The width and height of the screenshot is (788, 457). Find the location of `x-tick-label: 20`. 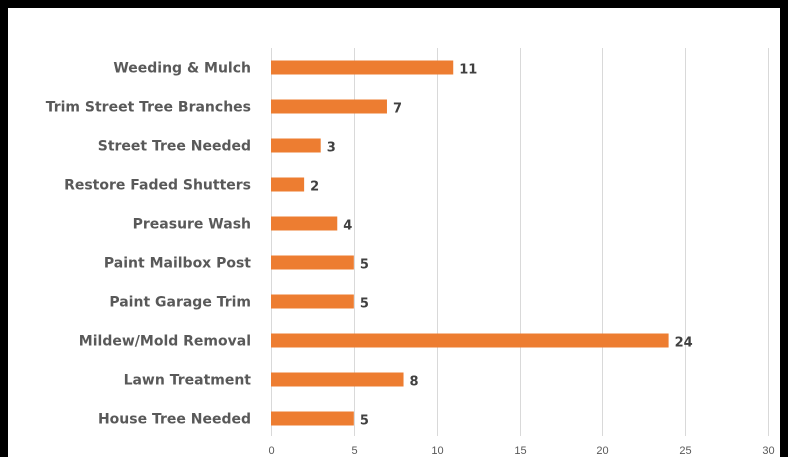

x-tick-label: 20 is located at coordinates (602, 451).